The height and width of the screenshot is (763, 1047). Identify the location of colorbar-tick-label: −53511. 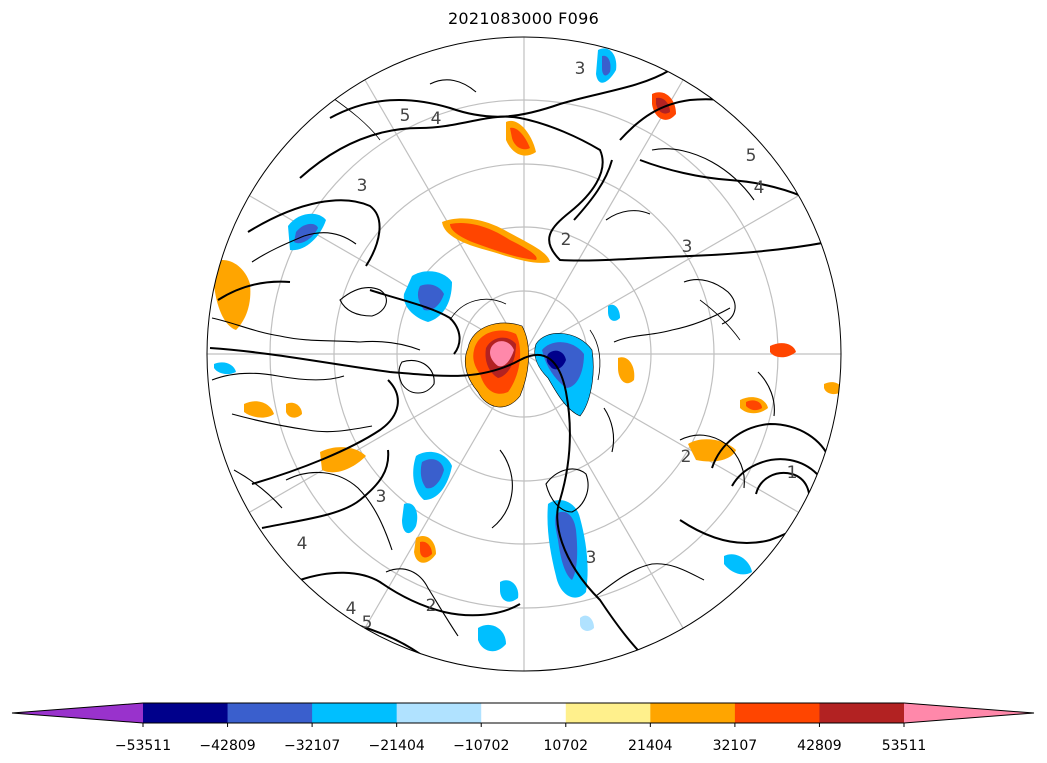
(143, 746).